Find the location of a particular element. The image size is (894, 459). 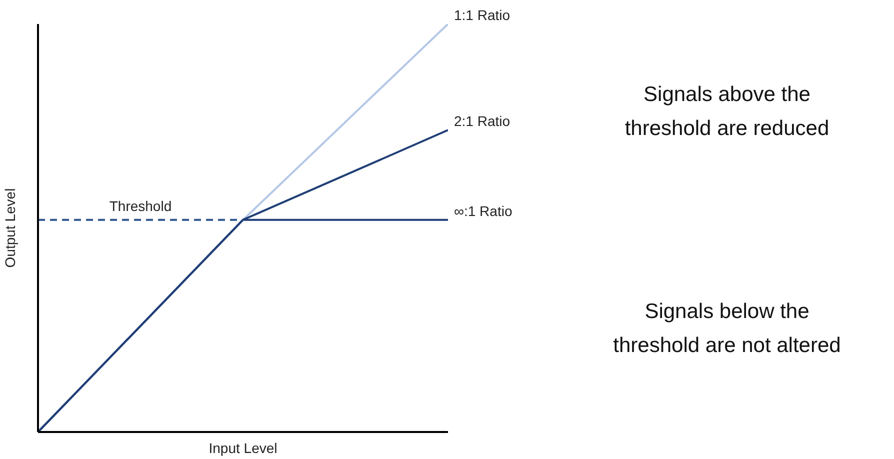

x-axis-title: Input Level is located at coordinates (243, 448).